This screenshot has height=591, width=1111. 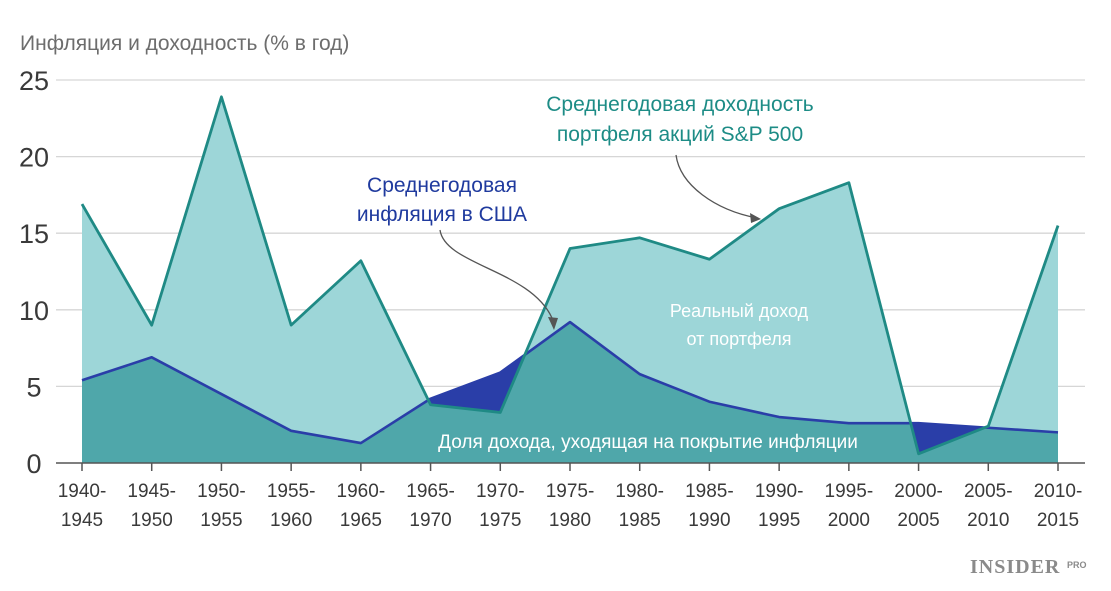 What do you see at coordinates (34, 234) in the screenshot?
I see `y-tick-label: 15` at bounding box center [34, 234].